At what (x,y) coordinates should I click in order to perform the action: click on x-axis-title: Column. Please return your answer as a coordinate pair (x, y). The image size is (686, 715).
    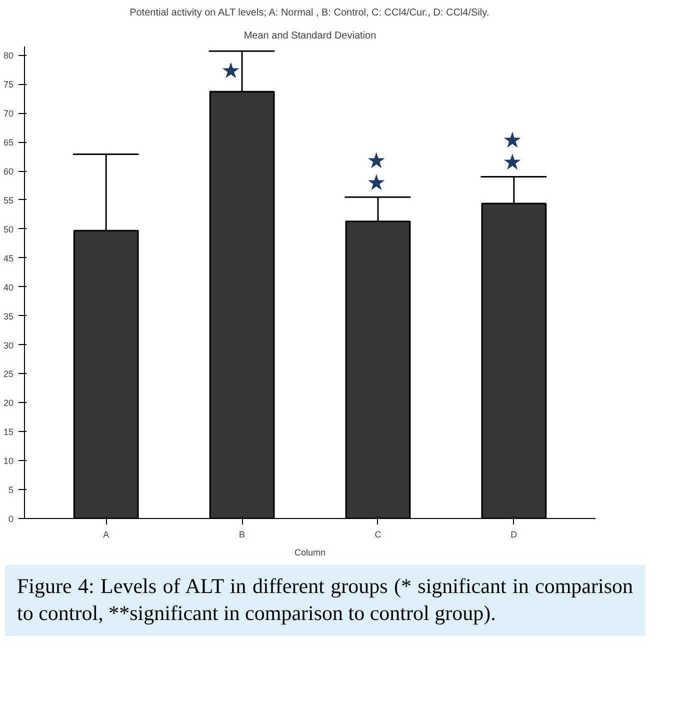
    Looking at the image, I should click on (310, 553).